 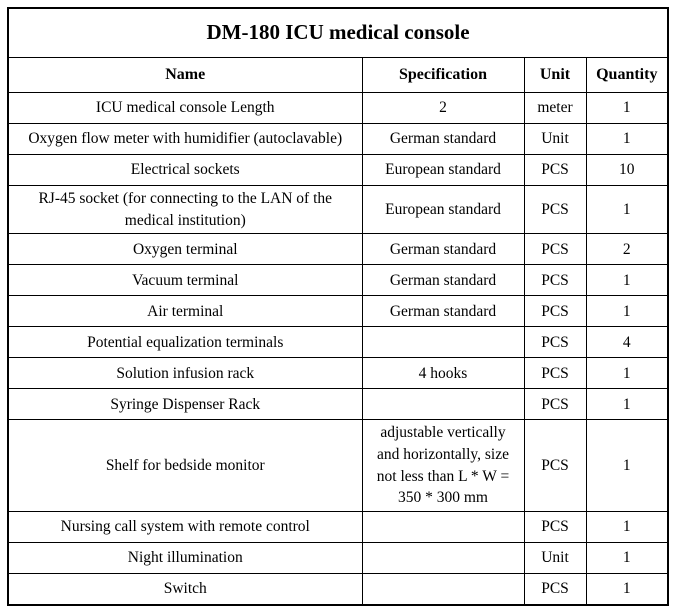 What do you see at coordinates (627, 170) in the screenshot?
I see `cell-quantity: 10` at bounding box center [627, 170].